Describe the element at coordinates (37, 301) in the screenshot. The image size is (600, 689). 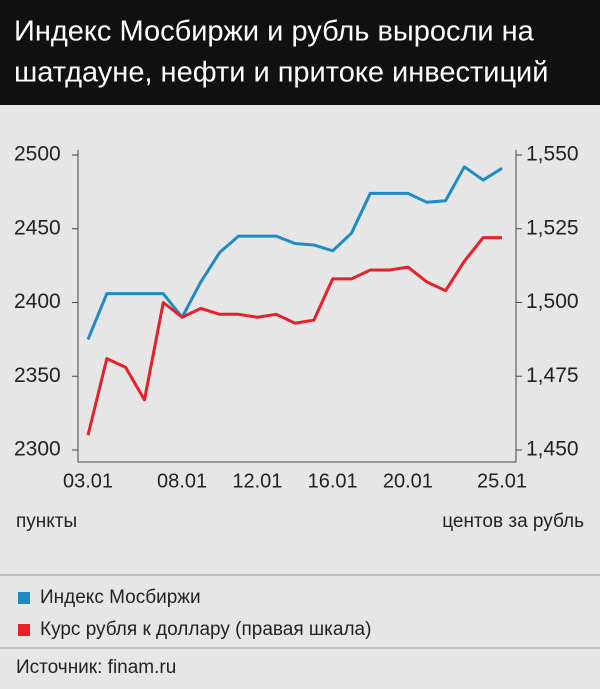
I see `y-tick-label: 2400` at that location.